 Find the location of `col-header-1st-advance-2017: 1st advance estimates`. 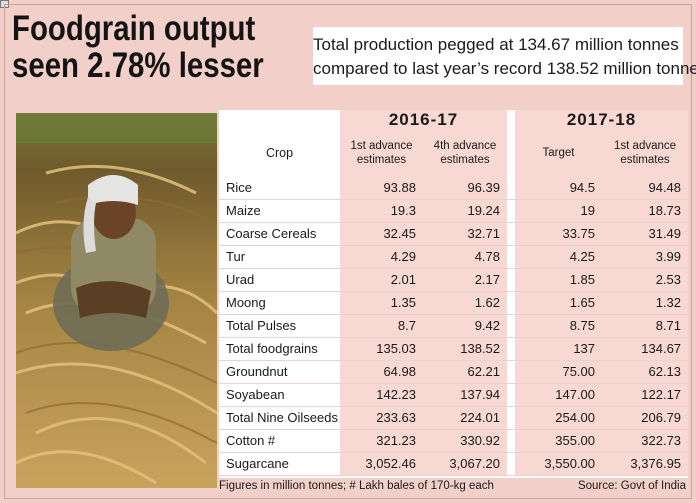

col-header-1st-advance-2017: 1st advance estimates is located at coordinates (645, 153).